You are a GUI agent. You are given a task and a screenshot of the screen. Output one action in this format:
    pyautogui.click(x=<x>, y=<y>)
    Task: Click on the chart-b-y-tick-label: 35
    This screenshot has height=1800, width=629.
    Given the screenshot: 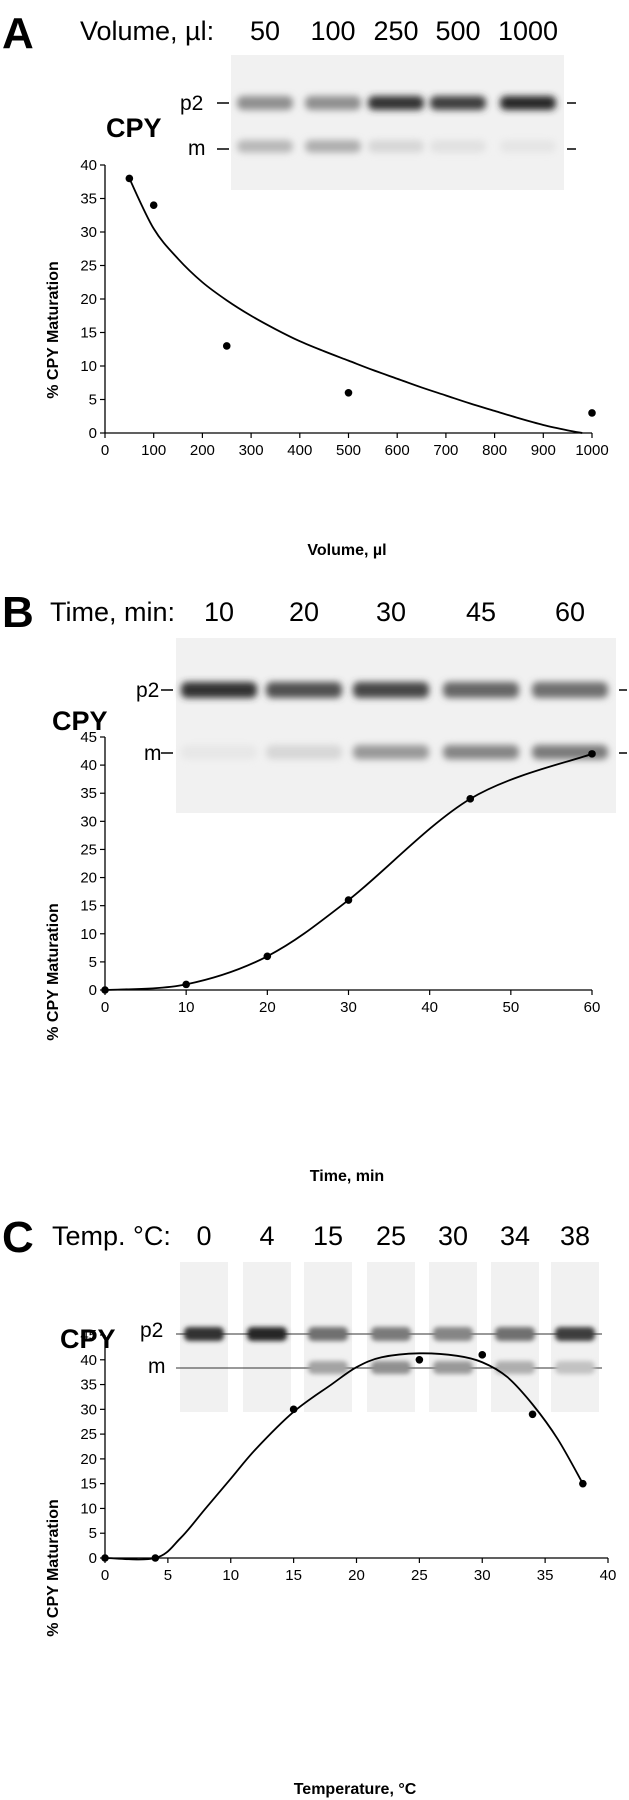 What is the action you would take?
    pyautogui.click(x=88, y=793)
    